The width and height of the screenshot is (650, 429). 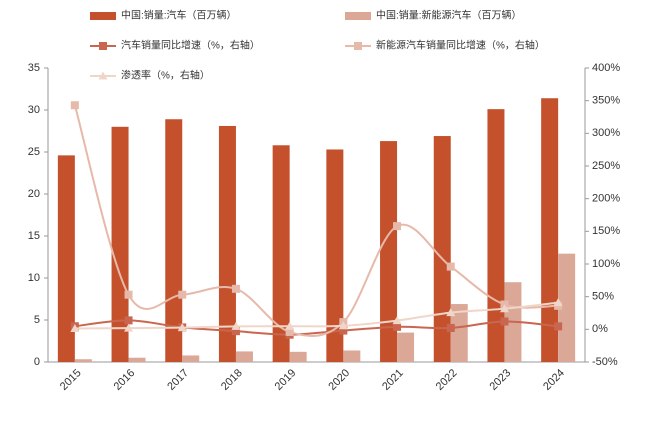 What do you see at coordinates (500, 380) in the screenshot?
I see `x-tick-label: 2023` at bounding box center [500, 380].